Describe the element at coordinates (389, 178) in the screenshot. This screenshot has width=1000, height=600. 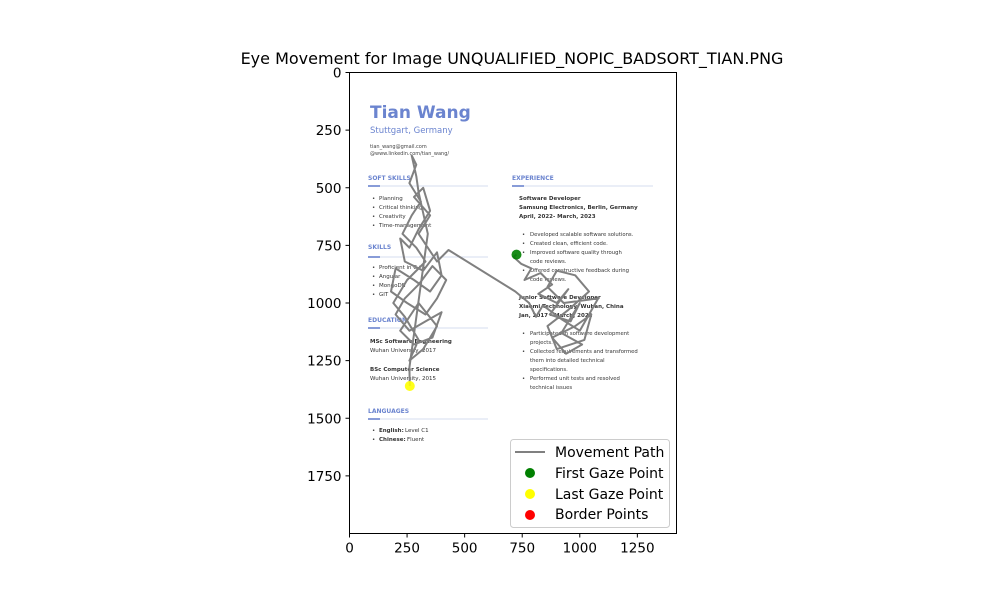
I see `soft-skills-heading: SOFT SKILLS` at that location.